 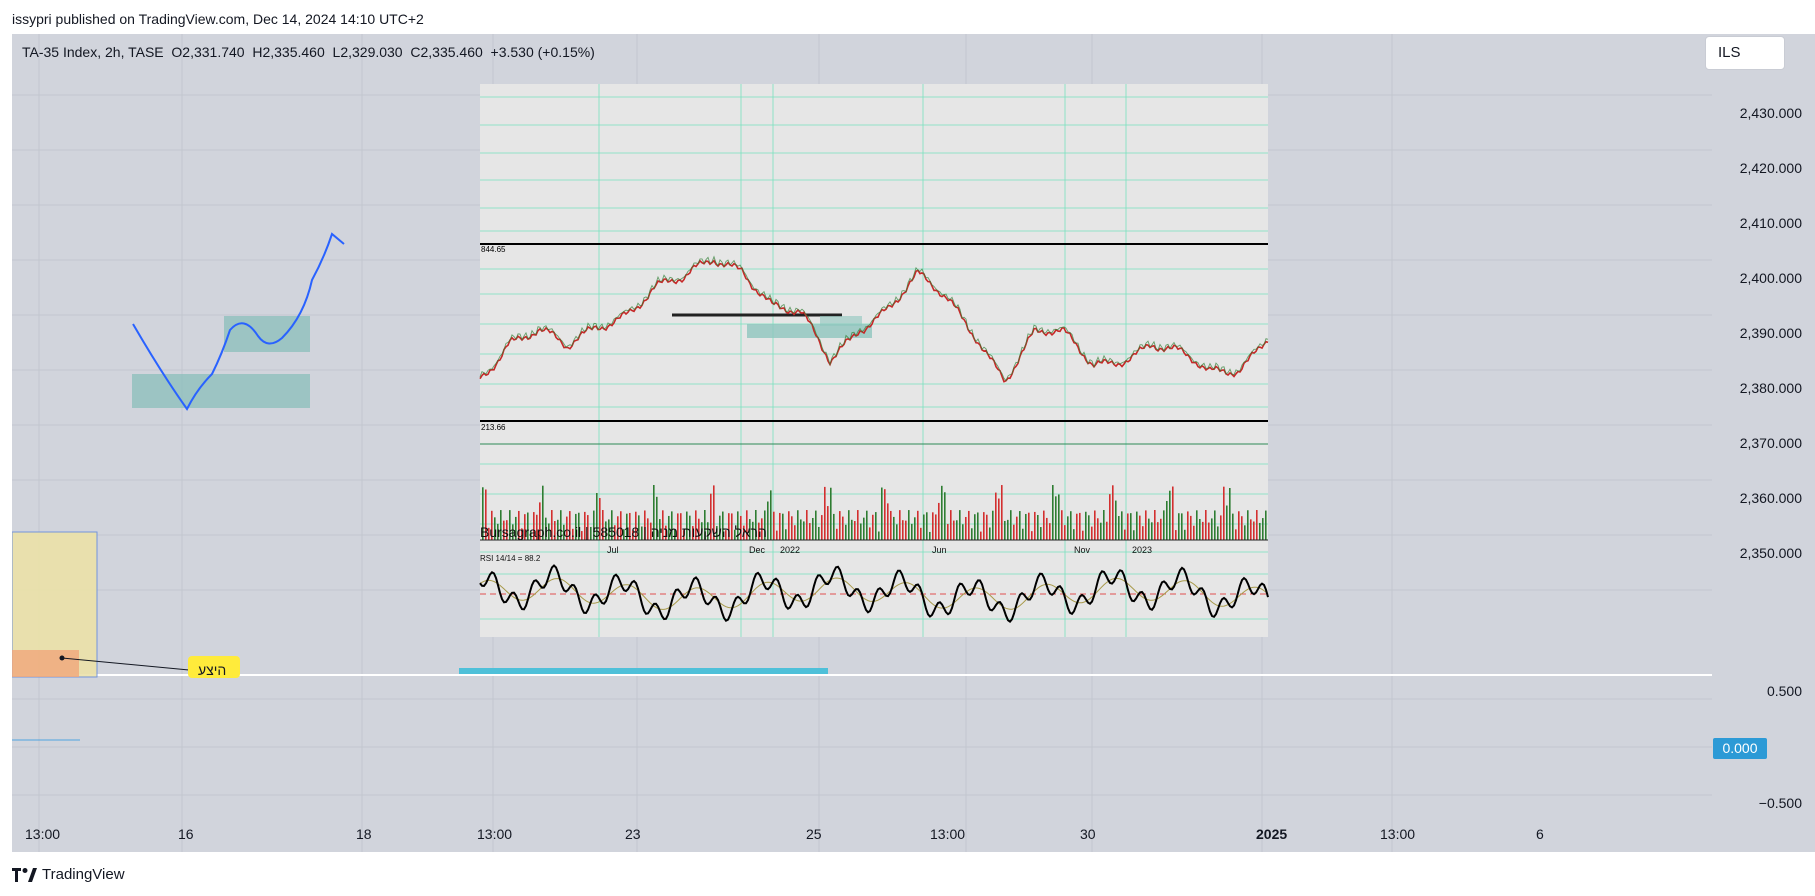 I want to click on projected-path-drawing, so click(x=238, y=321).